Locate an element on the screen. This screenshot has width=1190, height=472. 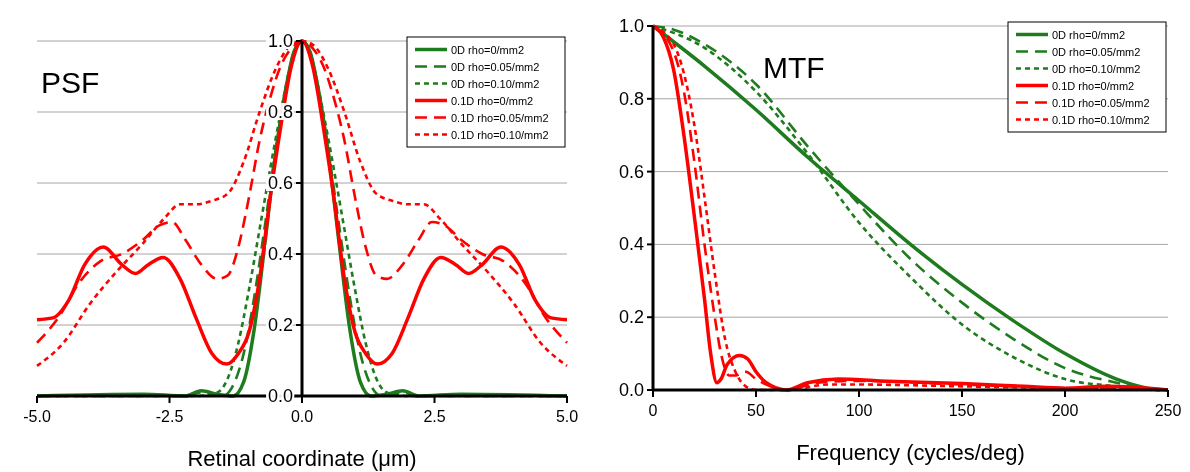
x-tick-label: 0.0 is located at coordinates (302, 416).